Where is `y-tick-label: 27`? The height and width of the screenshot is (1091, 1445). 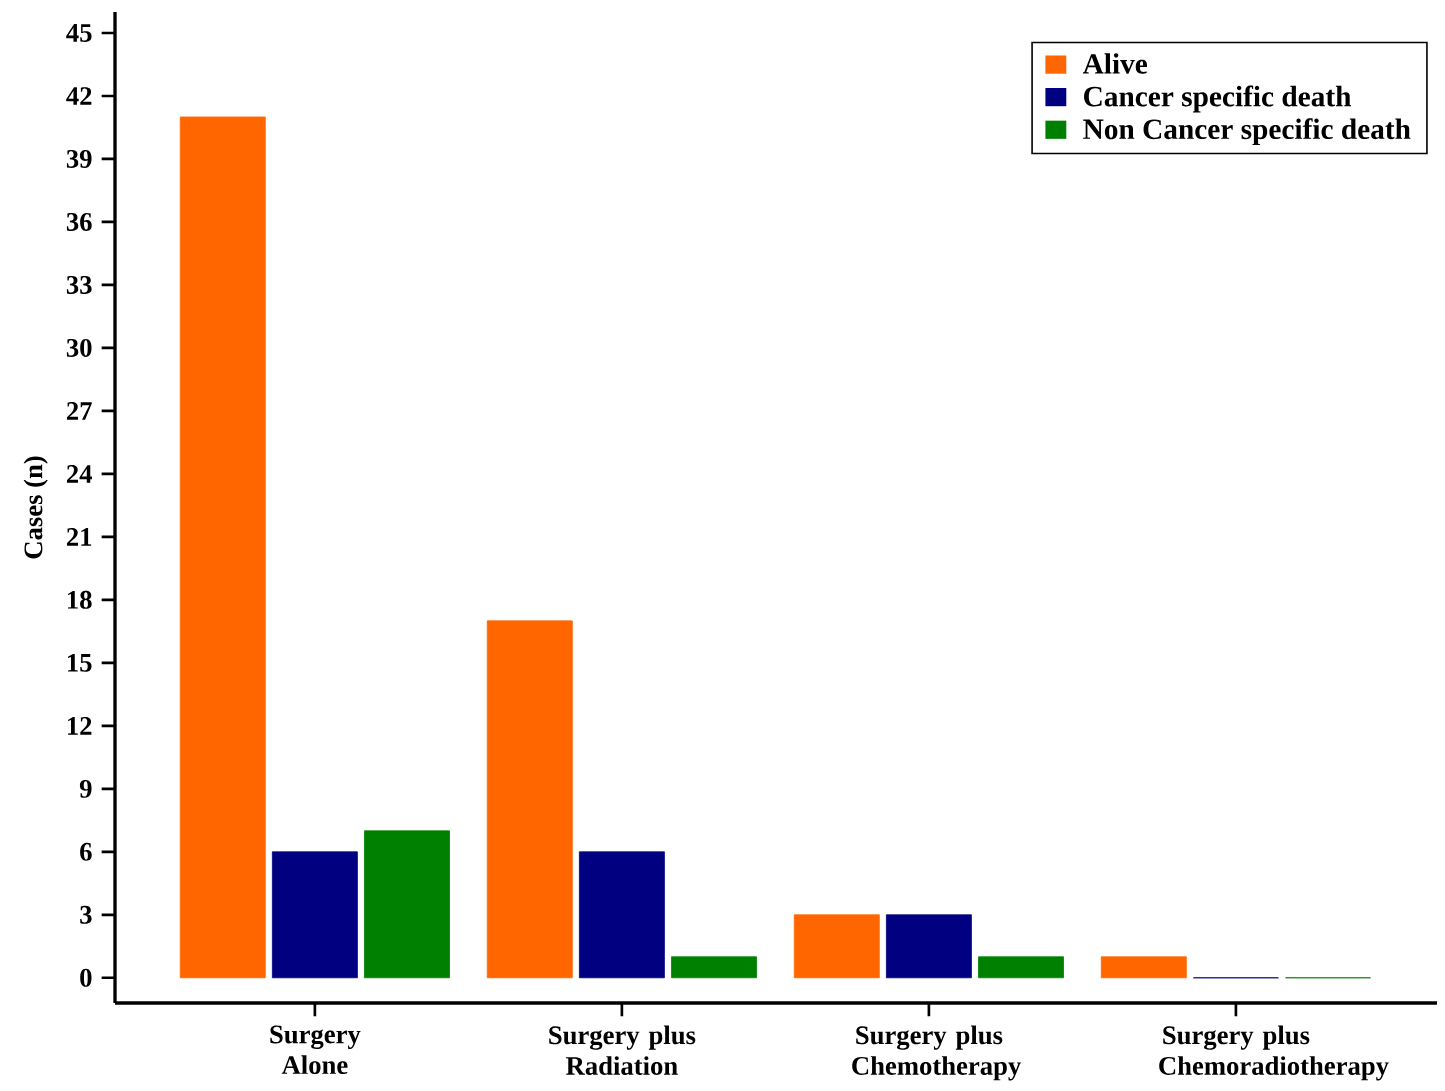 y-tick-label: 27 is located at coordinates (79, 411).